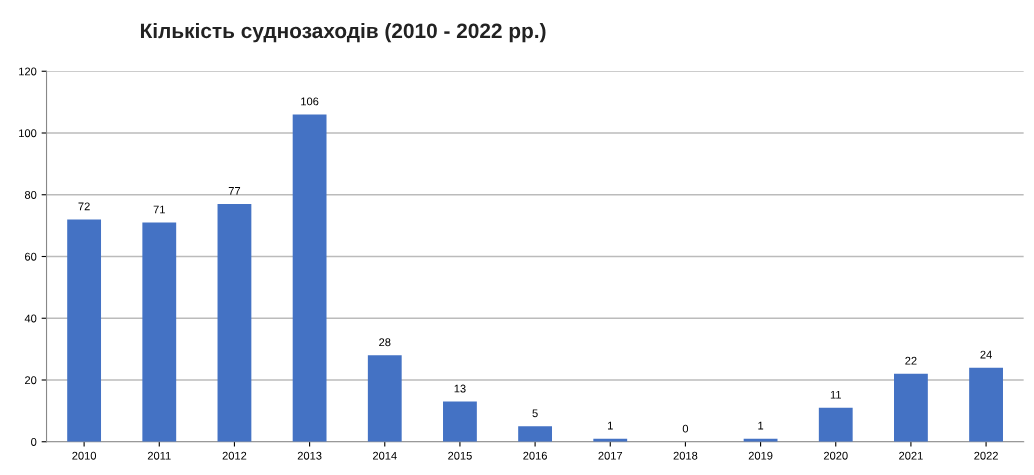  I want to click on x-tick-label: 2013, so click(309, 455).